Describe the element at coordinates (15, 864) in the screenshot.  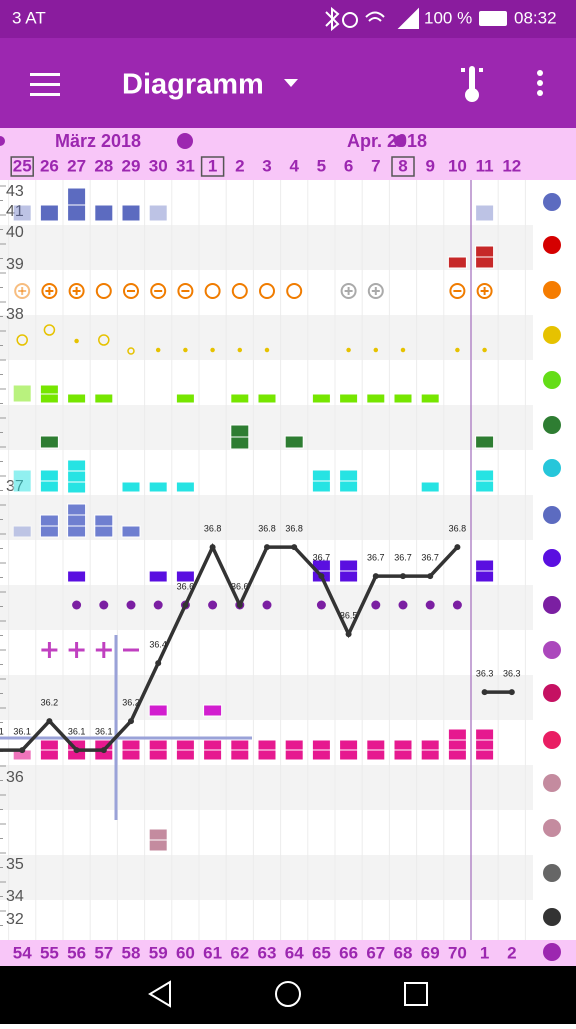
I see `scale-label: 35` at that location.